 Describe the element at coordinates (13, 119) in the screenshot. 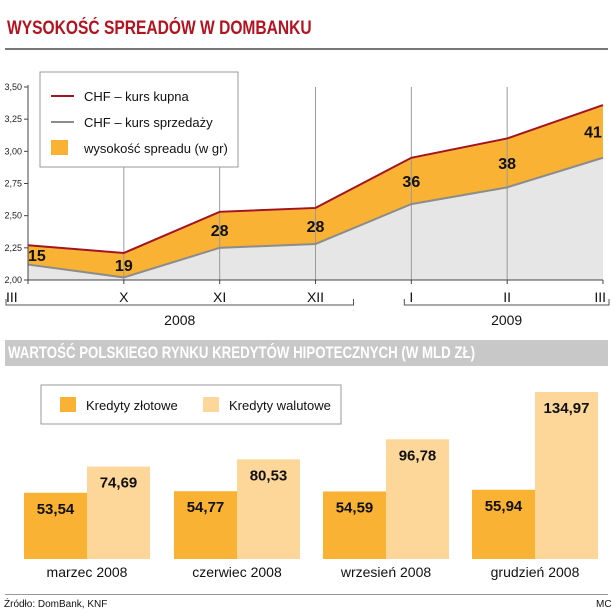

I see `y-tick-label: 3,25` at that location.